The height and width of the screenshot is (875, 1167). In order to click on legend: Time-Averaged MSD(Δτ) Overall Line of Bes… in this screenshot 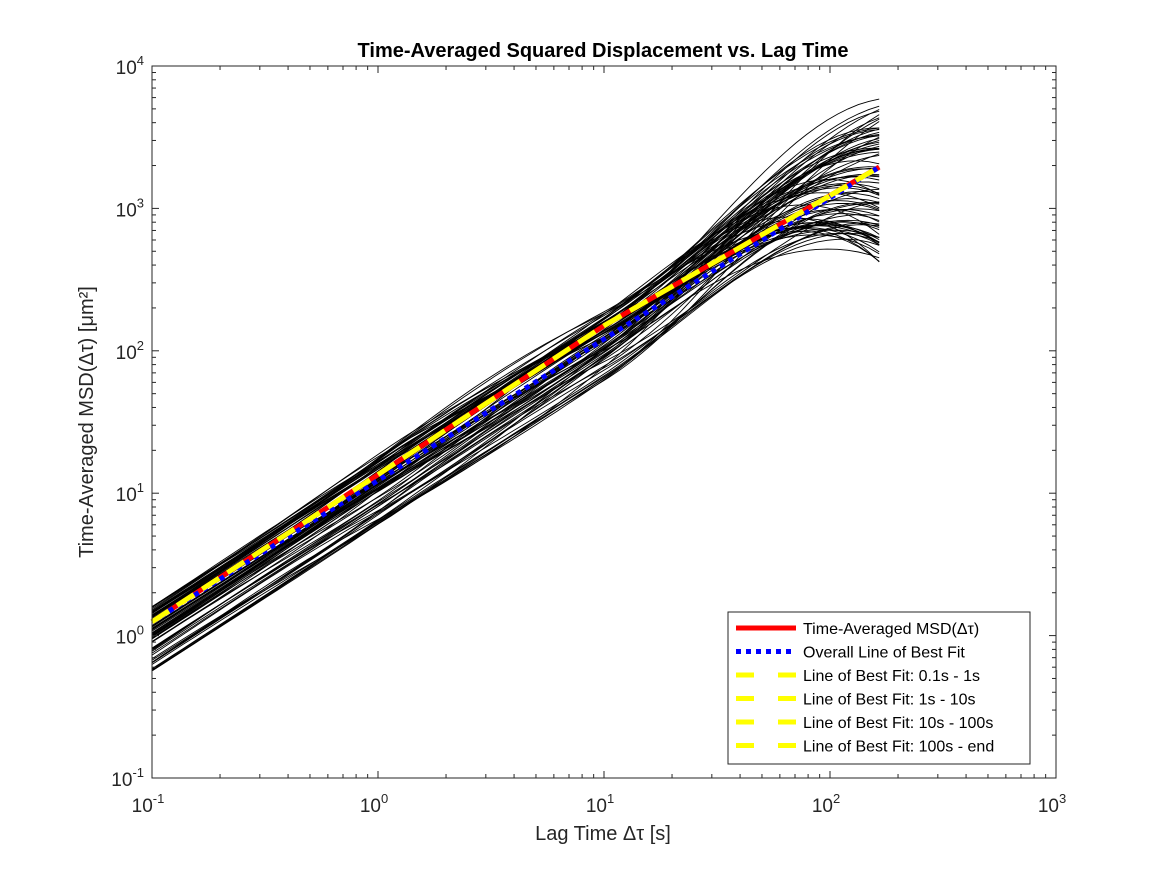, I will do `click(879, 688)`.